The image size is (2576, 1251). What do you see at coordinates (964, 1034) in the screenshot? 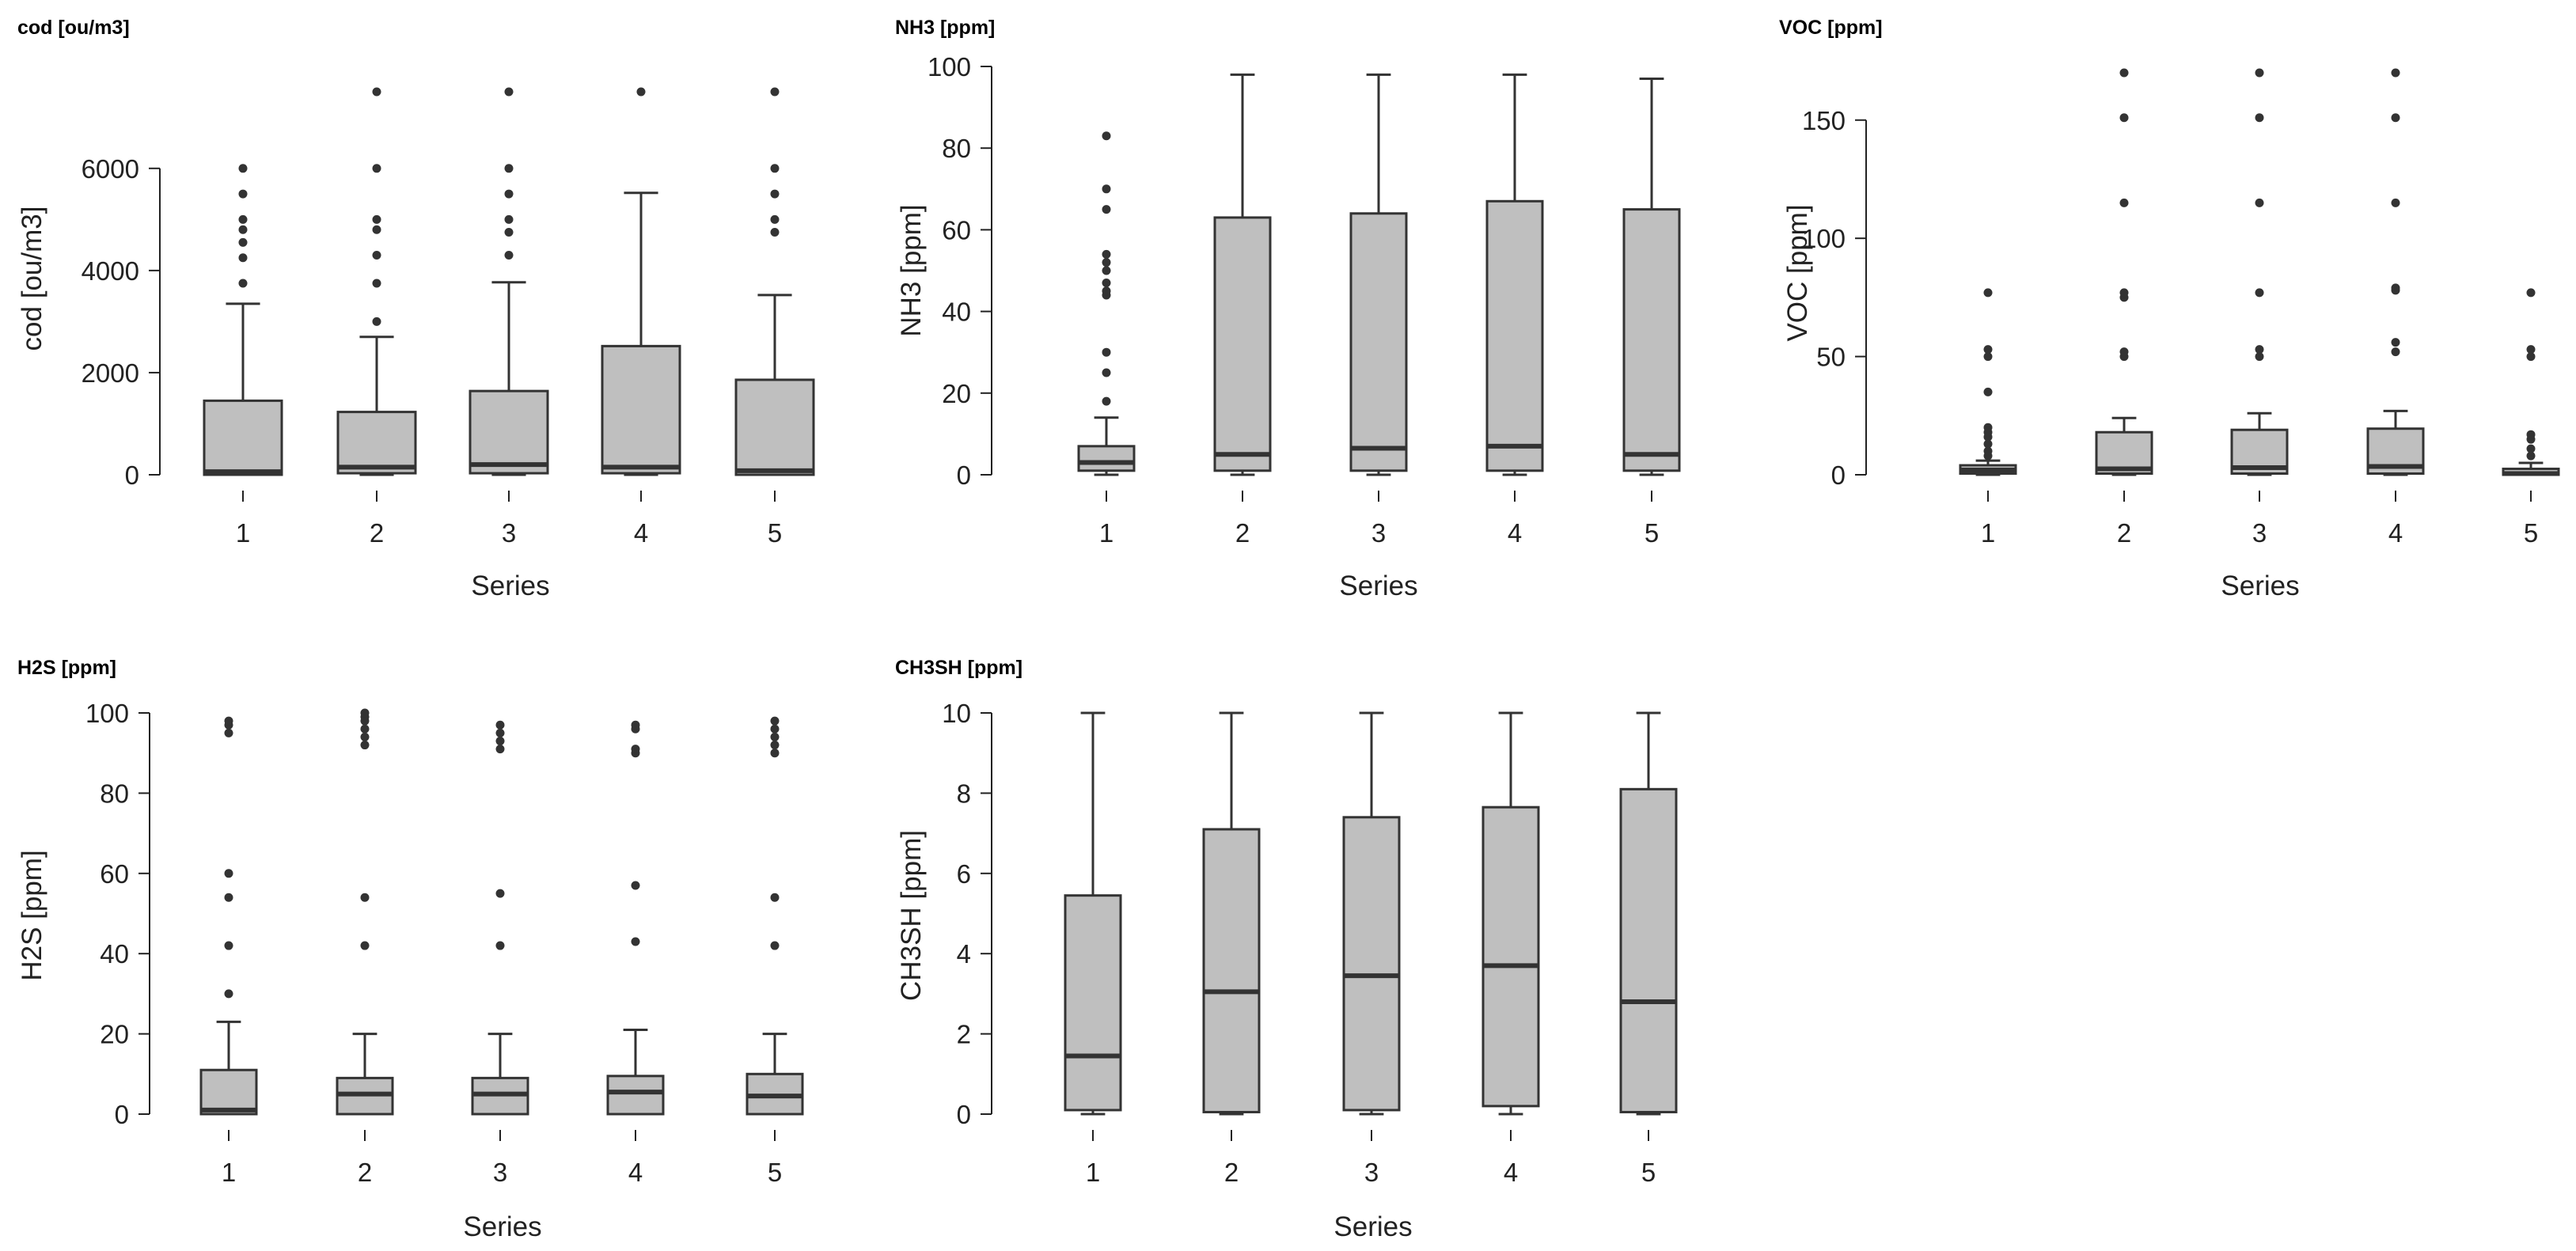
I see `y-tick-label: 2` at bounding box center [964, 1034].